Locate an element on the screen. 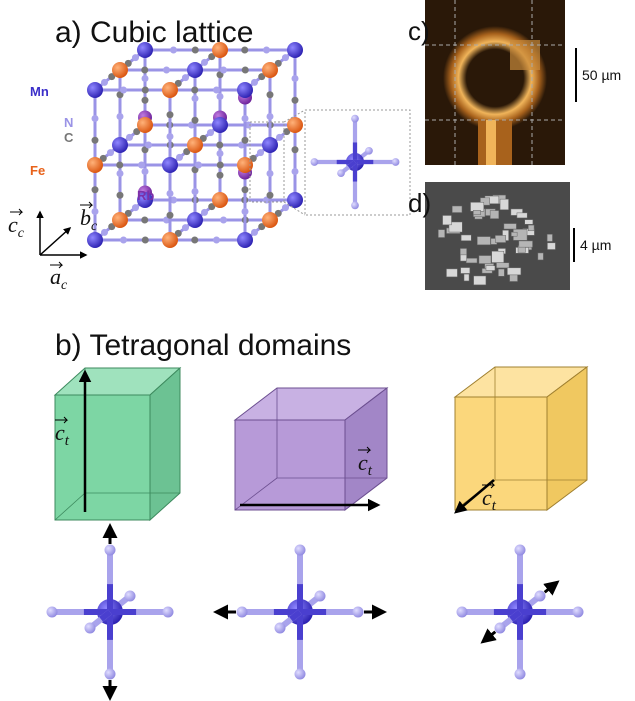 Image resolution: width=635 pixels, height=701 pixels. vec-symbol: c is located at coordinates (487, 497).